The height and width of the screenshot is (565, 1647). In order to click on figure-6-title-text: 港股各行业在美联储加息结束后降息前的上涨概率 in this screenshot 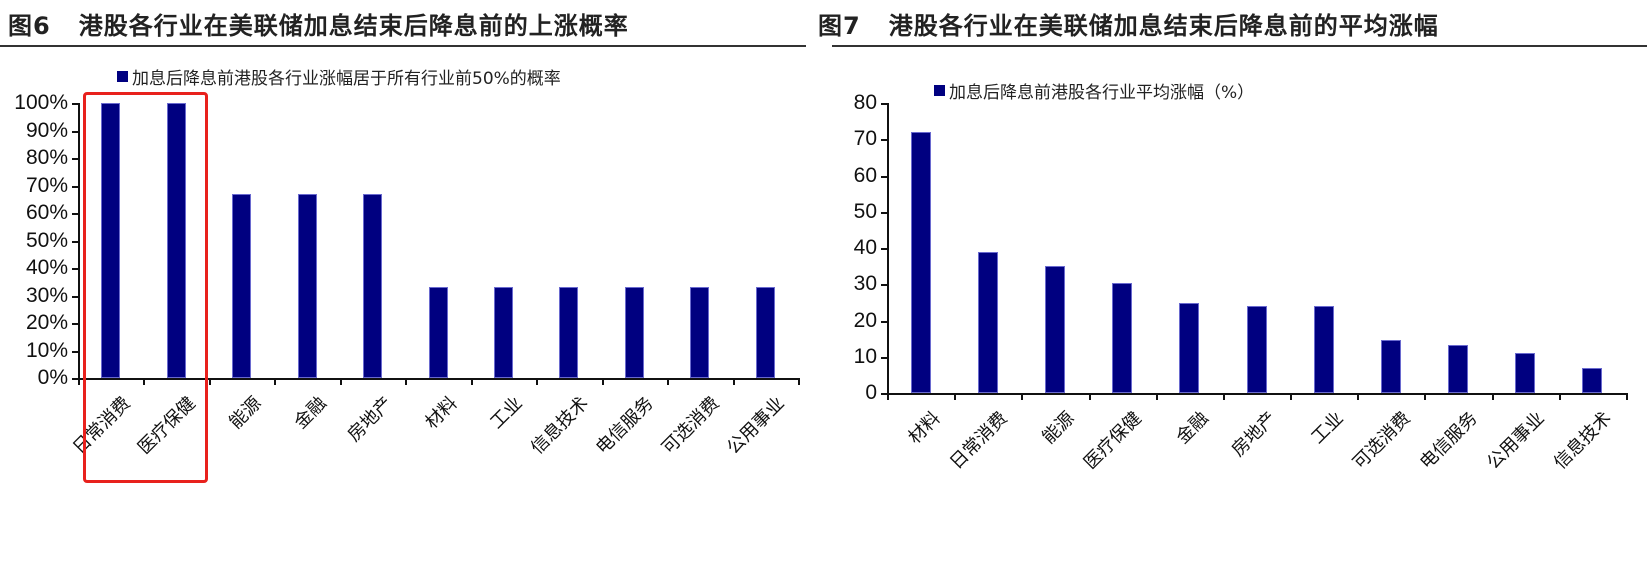, I will do `click(353, 26)`.